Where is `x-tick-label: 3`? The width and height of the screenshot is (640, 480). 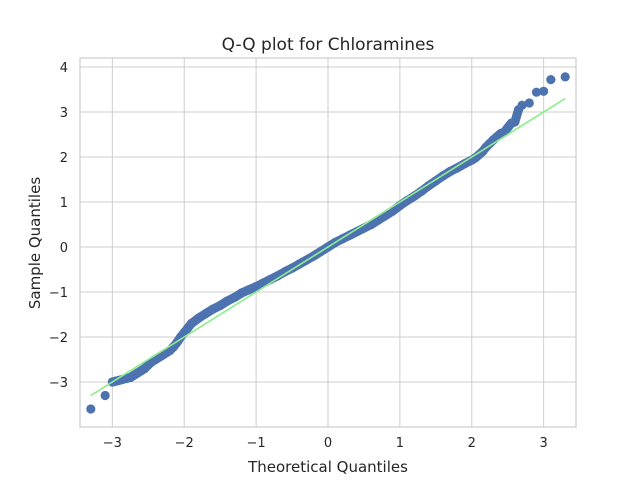 x-tick-label: 3 is located at coordinates (544, 443).